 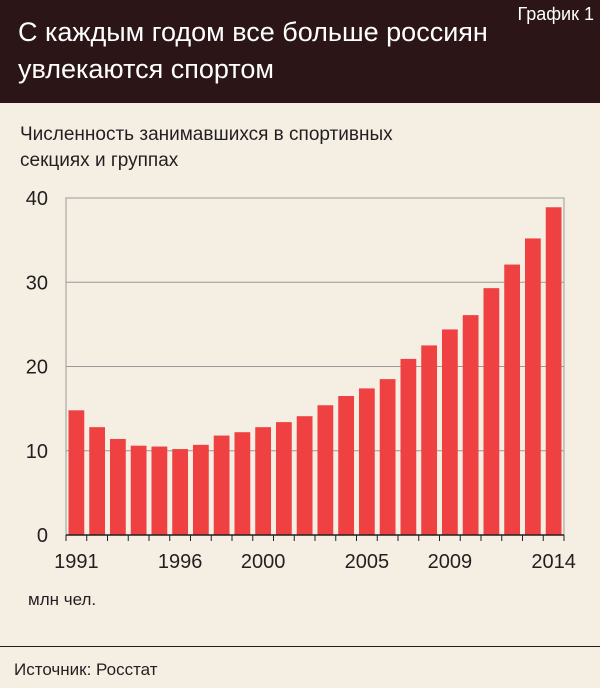 What do you see at coordinates (512, 399) in the screenshot?
I see `bar-2012` at bounding box center [512, 399].